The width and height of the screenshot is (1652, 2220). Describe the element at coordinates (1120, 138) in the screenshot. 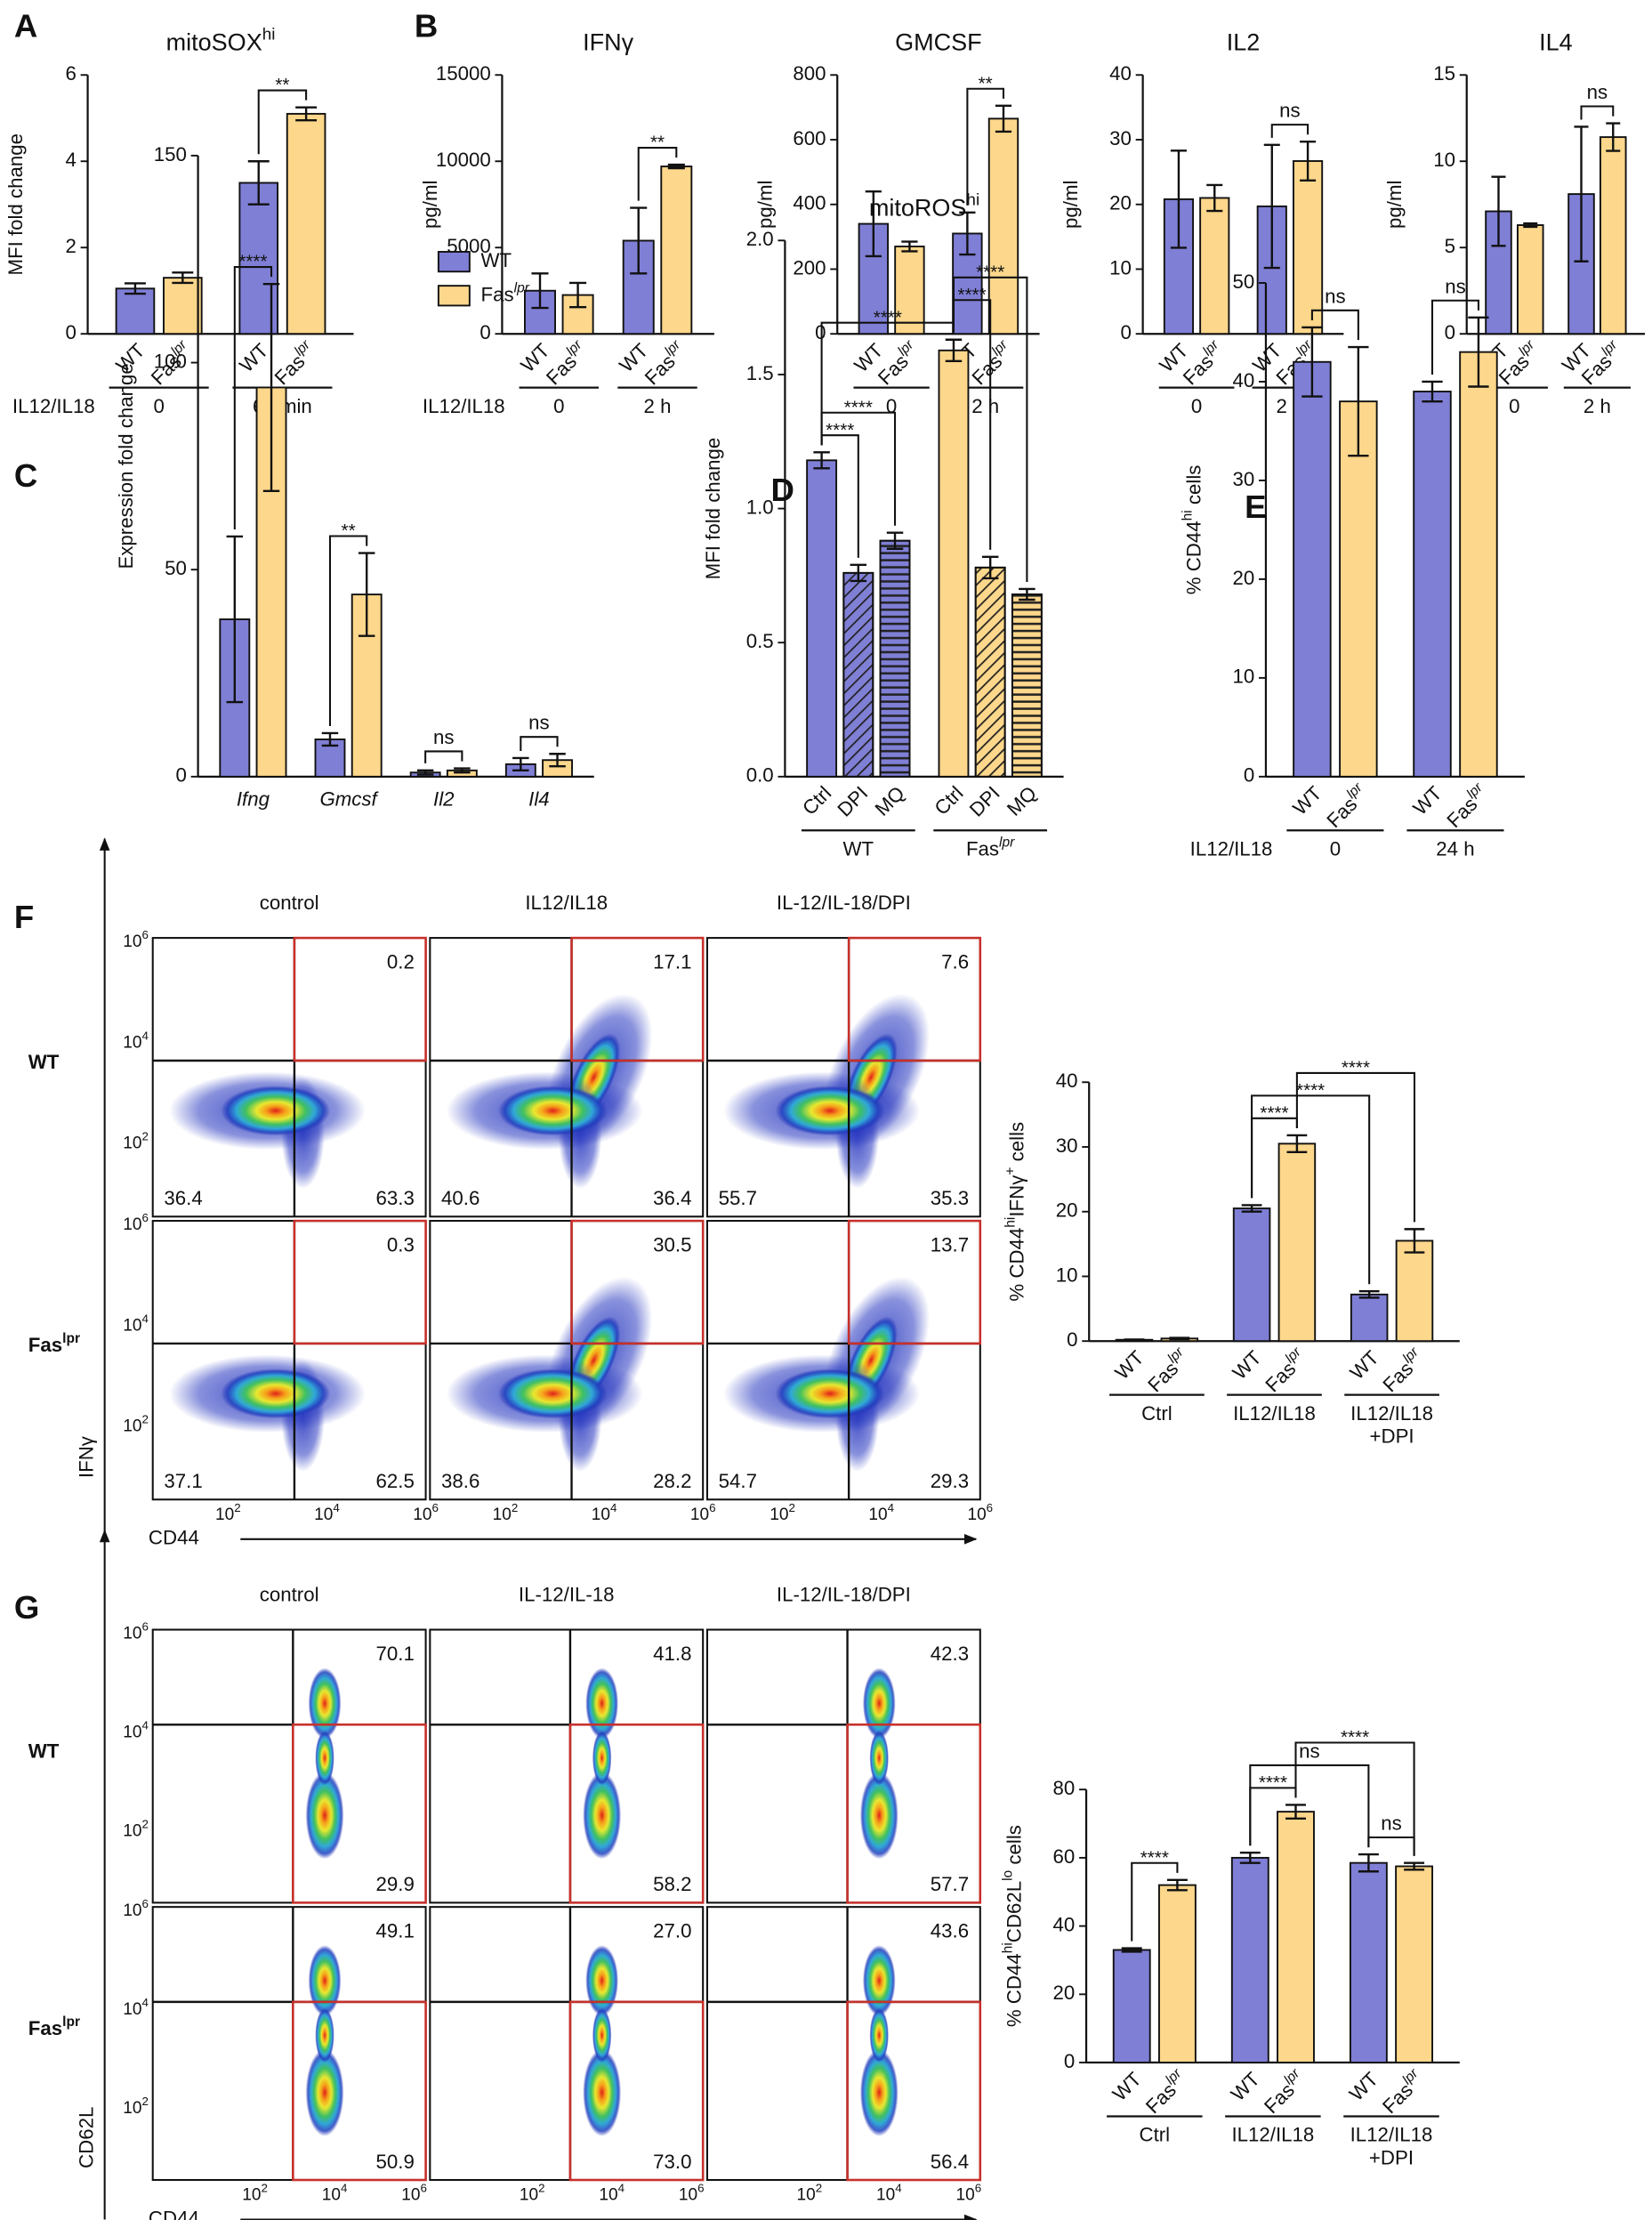

I see `y-tick-label: 30` at that location.